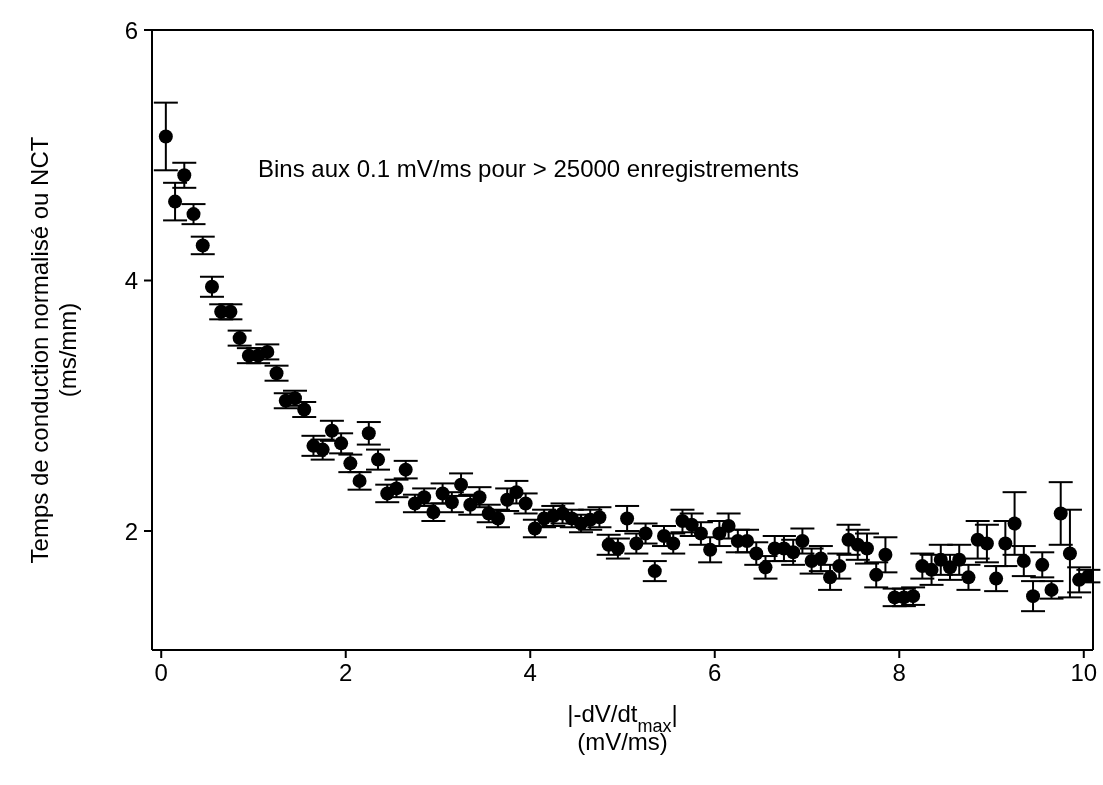 The width and height of the screenshot is (1103, 785). I want to click on x-axis-title: |-dV/dt$_{max}$| (mV/ms), so click(622, 727).